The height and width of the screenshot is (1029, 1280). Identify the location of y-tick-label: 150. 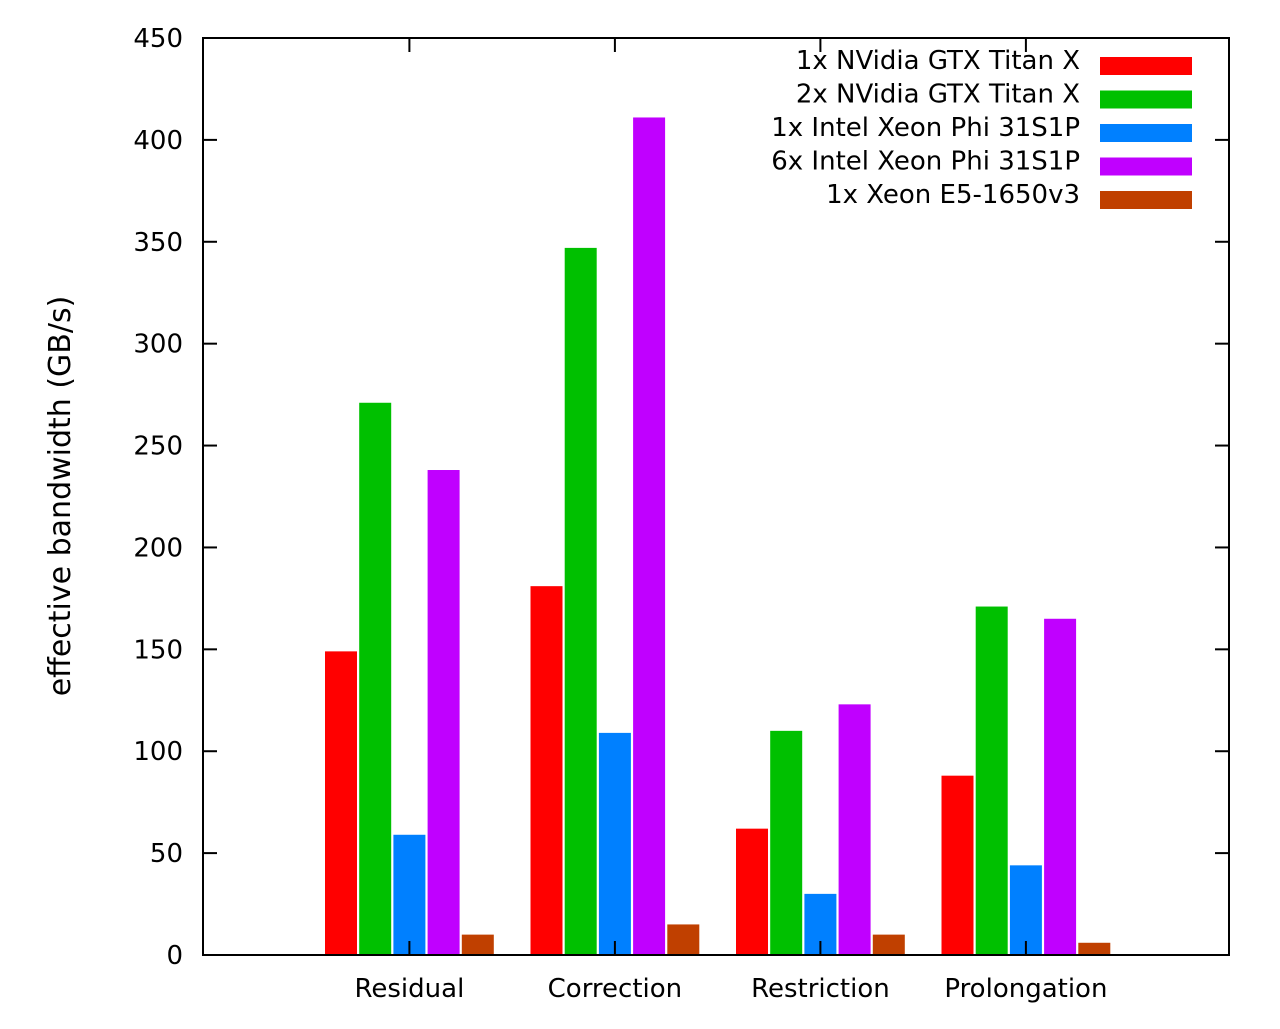
(158, 650).